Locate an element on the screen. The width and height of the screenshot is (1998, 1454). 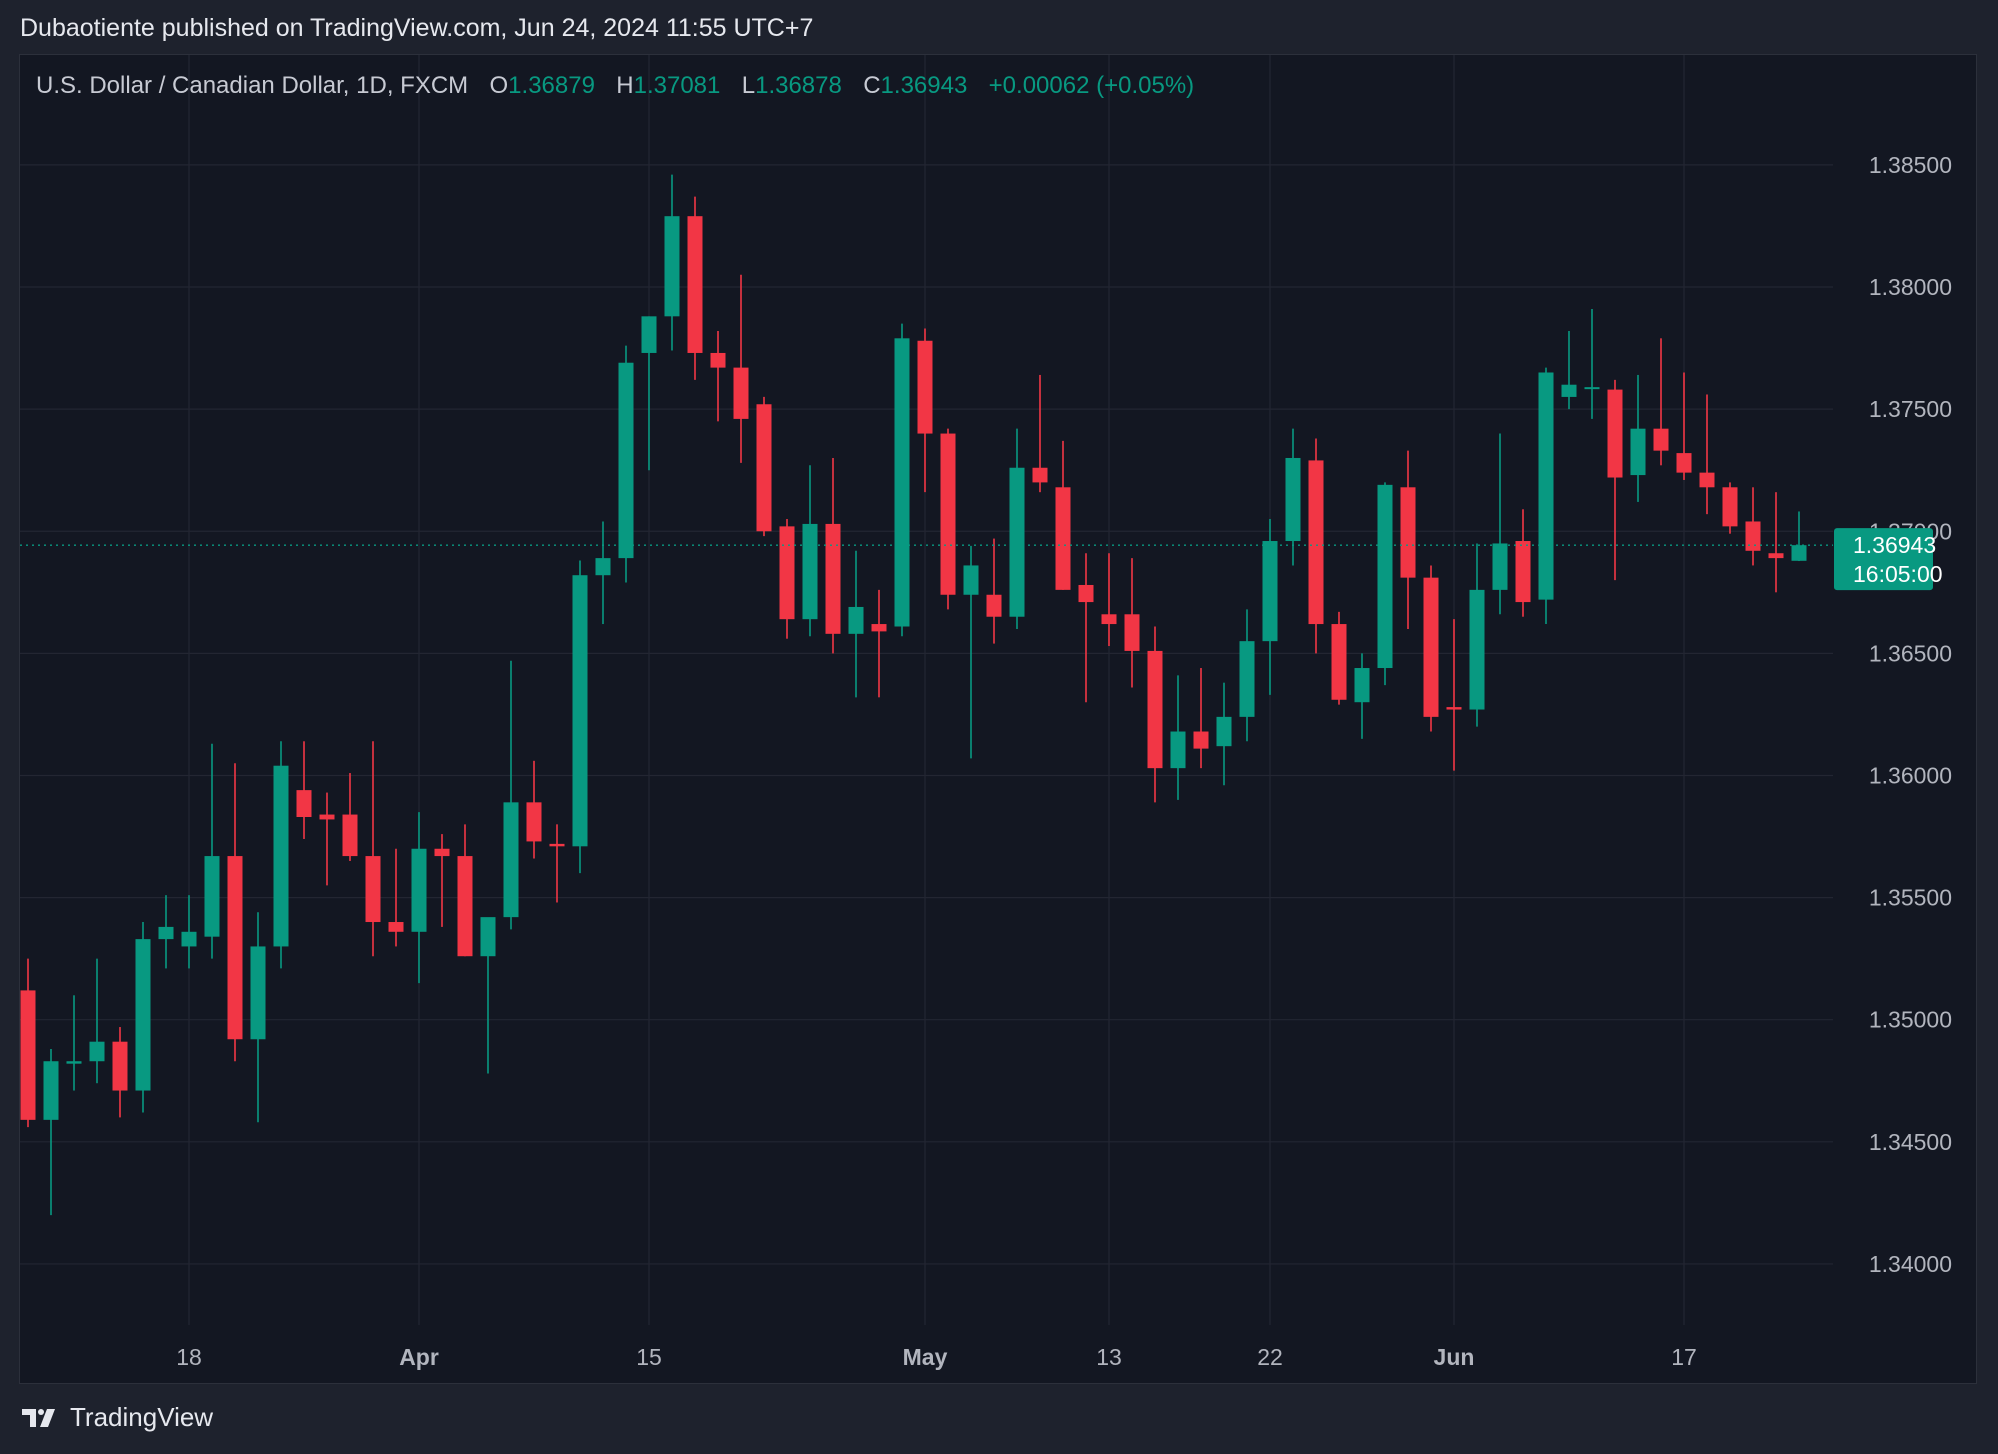
footer-brand: TradingView is located at coordinates (116, 1417).